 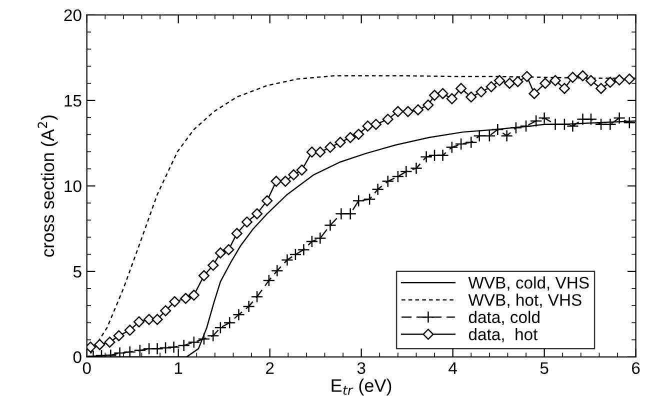 I want to click on x-tick-label: 0, so click(x=86, y=368).